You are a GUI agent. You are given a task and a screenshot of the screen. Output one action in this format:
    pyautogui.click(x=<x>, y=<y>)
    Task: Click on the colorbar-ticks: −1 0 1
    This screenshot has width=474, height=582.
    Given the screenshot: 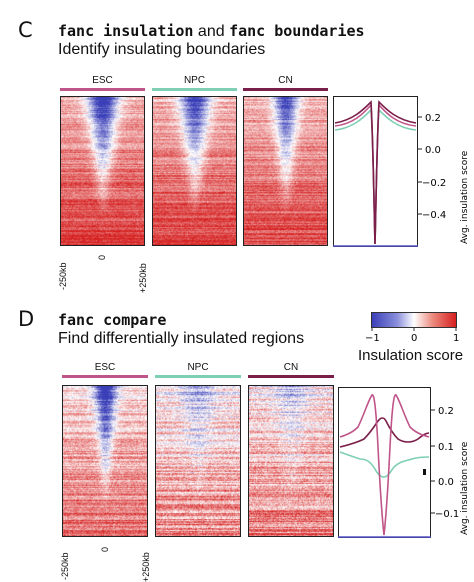 What is the action you would take?
    pyautogui.click(x=412, y=336)
    